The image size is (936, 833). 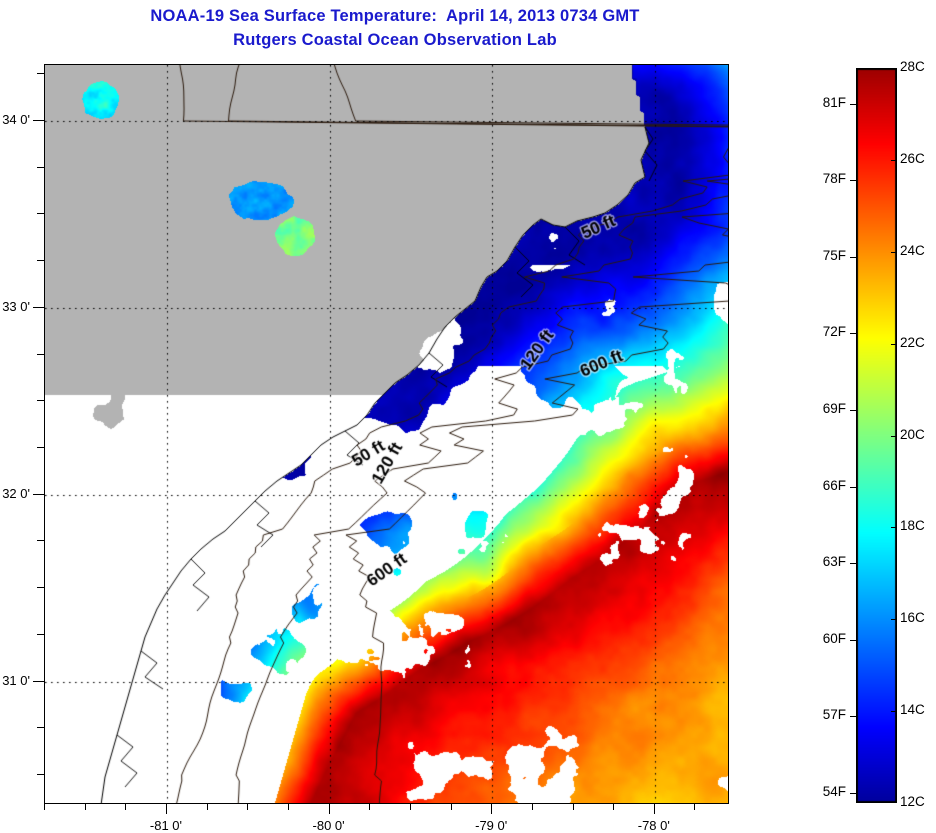 What do you see at coordinates (912, 710) in the screenshot?
I see `colorbar-label-celsius: 14C` at bounding box center [912, 710].